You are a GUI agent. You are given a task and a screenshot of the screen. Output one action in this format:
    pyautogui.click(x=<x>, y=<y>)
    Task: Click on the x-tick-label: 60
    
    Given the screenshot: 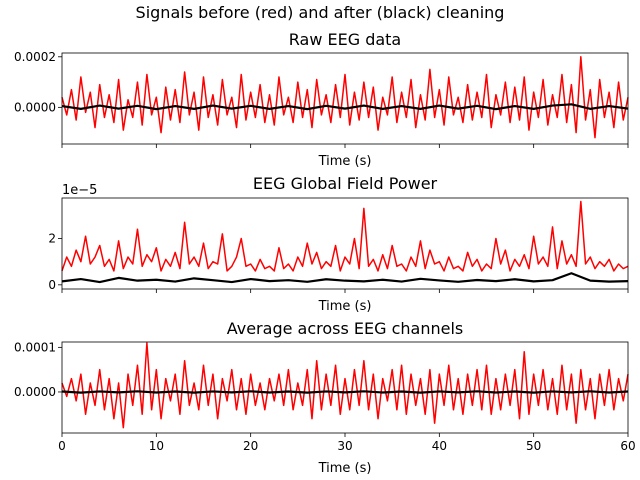 What is the action you would take?
    pyautogui.click(x=627, y=446)
    